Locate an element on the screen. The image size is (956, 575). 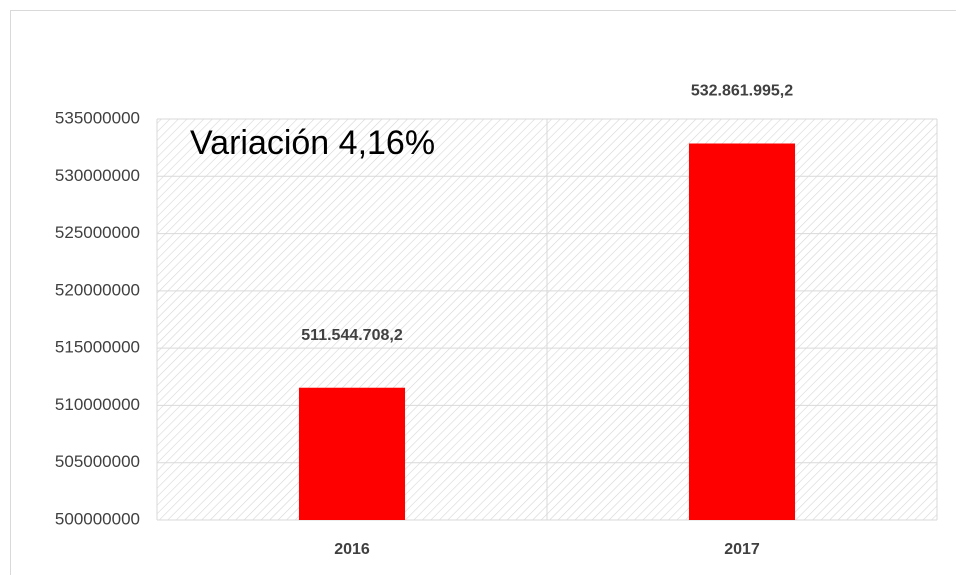
y-tick-label: 510000000 is located at coordinates (97, 404).